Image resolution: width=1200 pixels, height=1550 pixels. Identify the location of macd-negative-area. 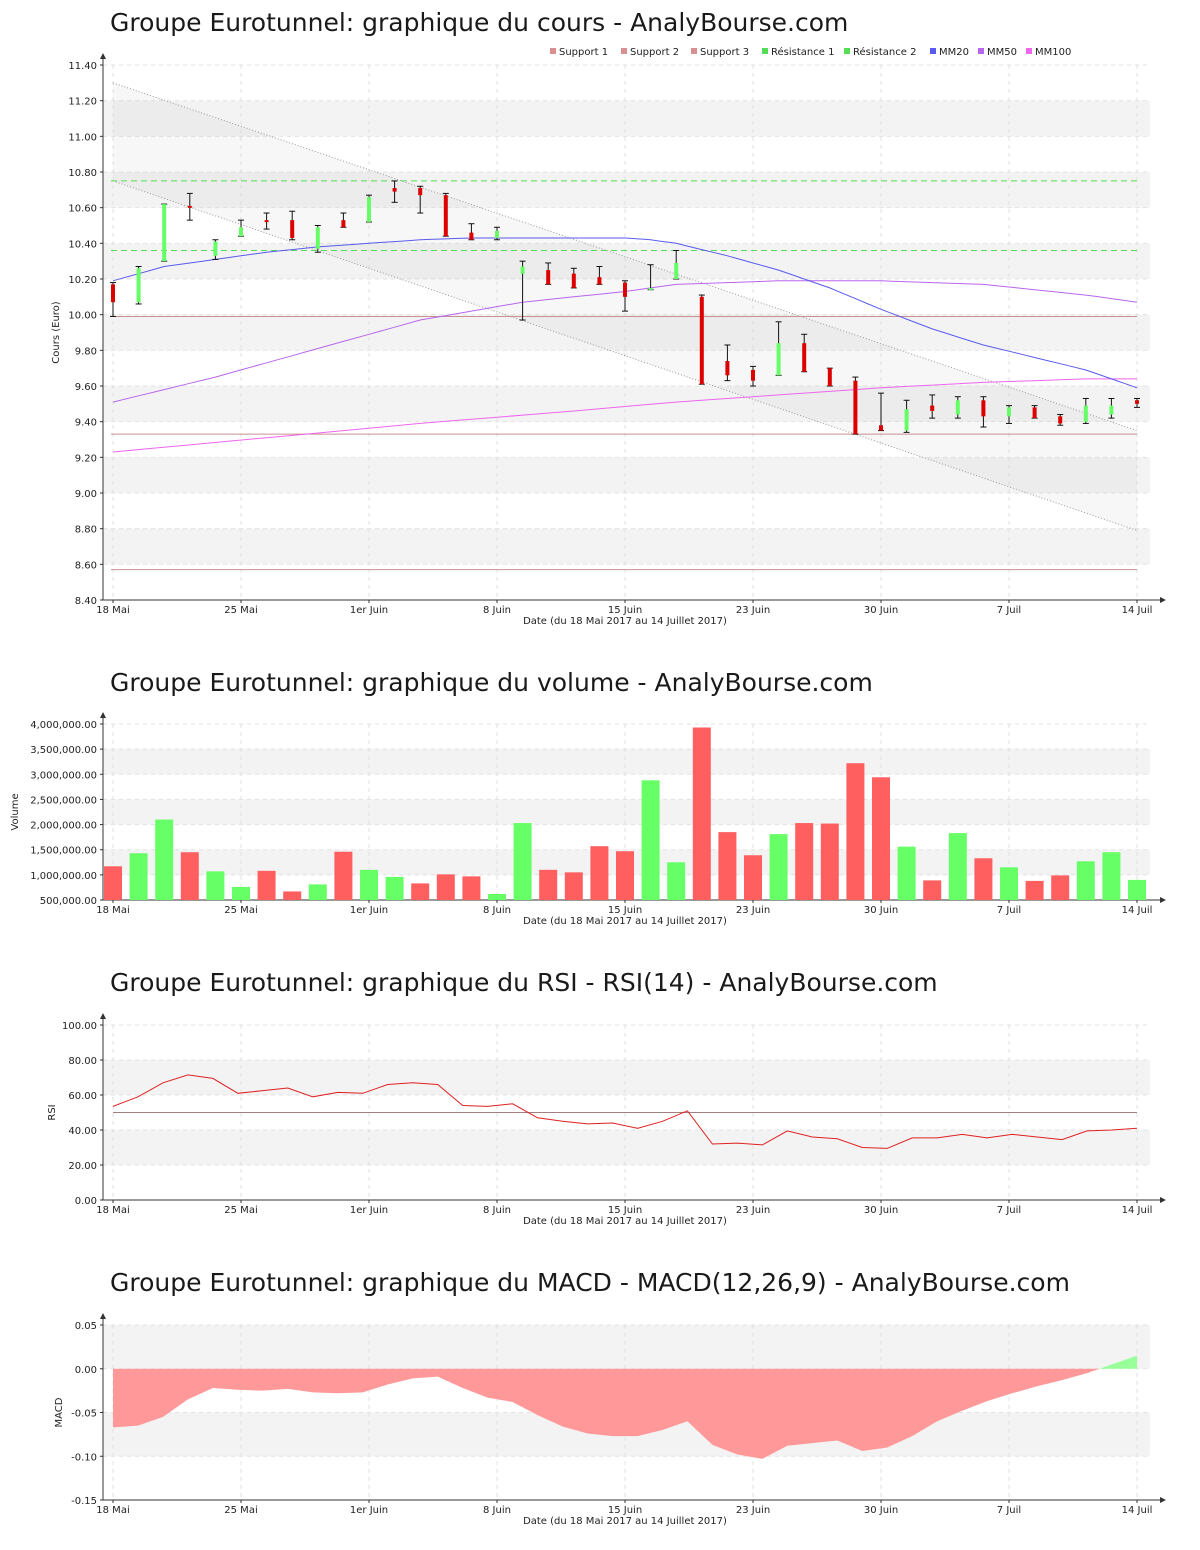
(606, 1413).